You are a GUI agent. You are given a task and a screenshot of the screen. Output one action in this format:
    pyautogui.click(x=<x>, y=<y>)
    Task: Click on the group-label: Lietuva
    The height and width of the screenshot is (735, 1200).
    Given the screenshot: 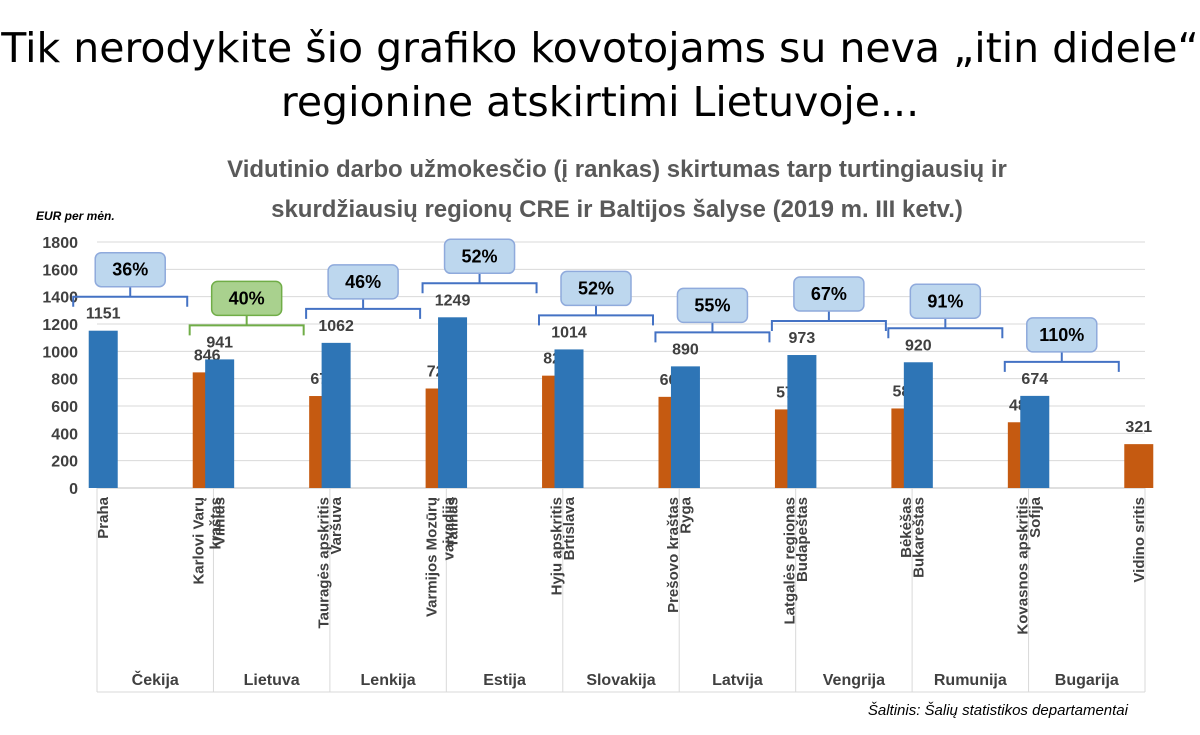 What is the action you would take?
    pyautogui.click(x=272, y=680)
    